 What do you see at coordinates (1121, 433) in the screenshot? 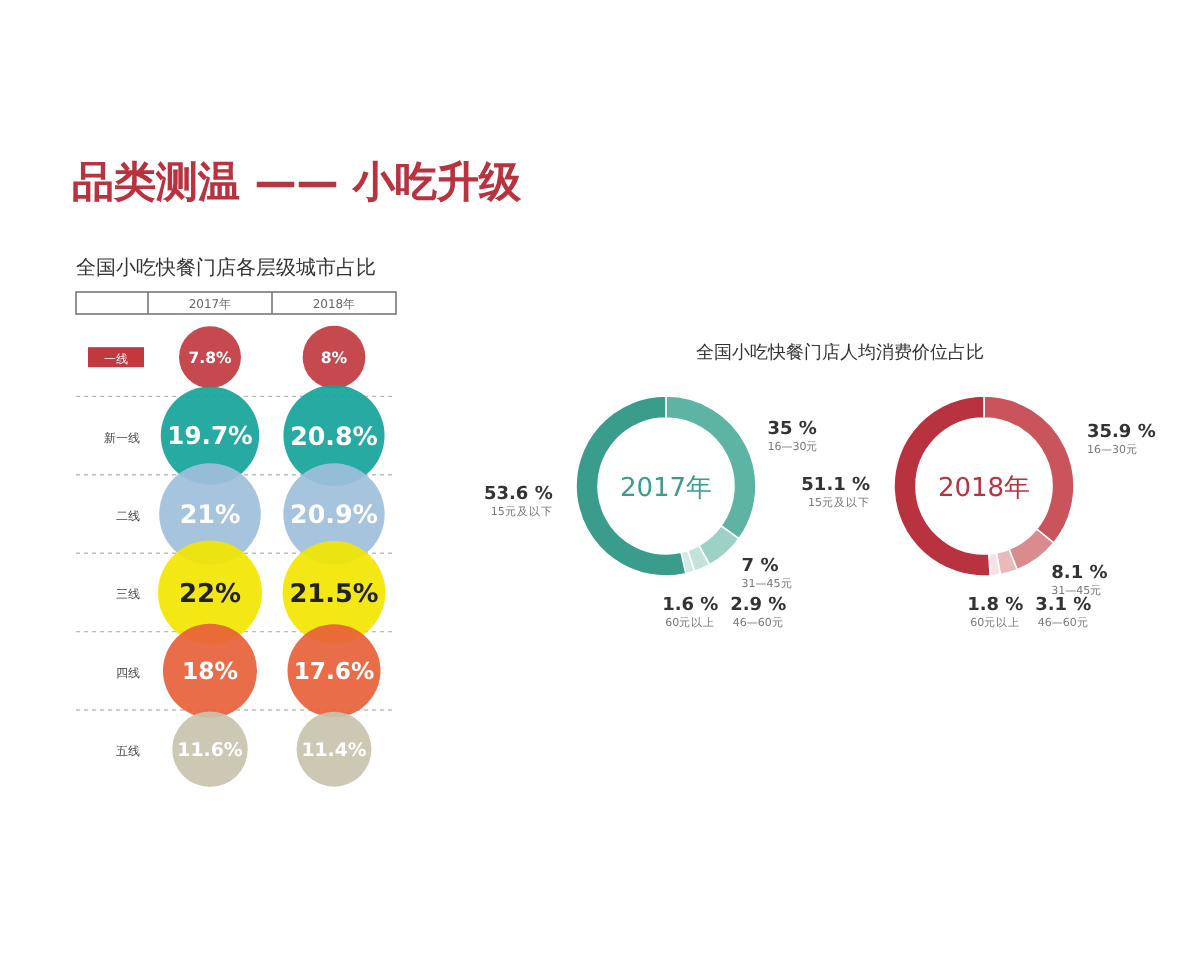
I see `data-label: 35.9 %` at bounding box center [1121, 433].